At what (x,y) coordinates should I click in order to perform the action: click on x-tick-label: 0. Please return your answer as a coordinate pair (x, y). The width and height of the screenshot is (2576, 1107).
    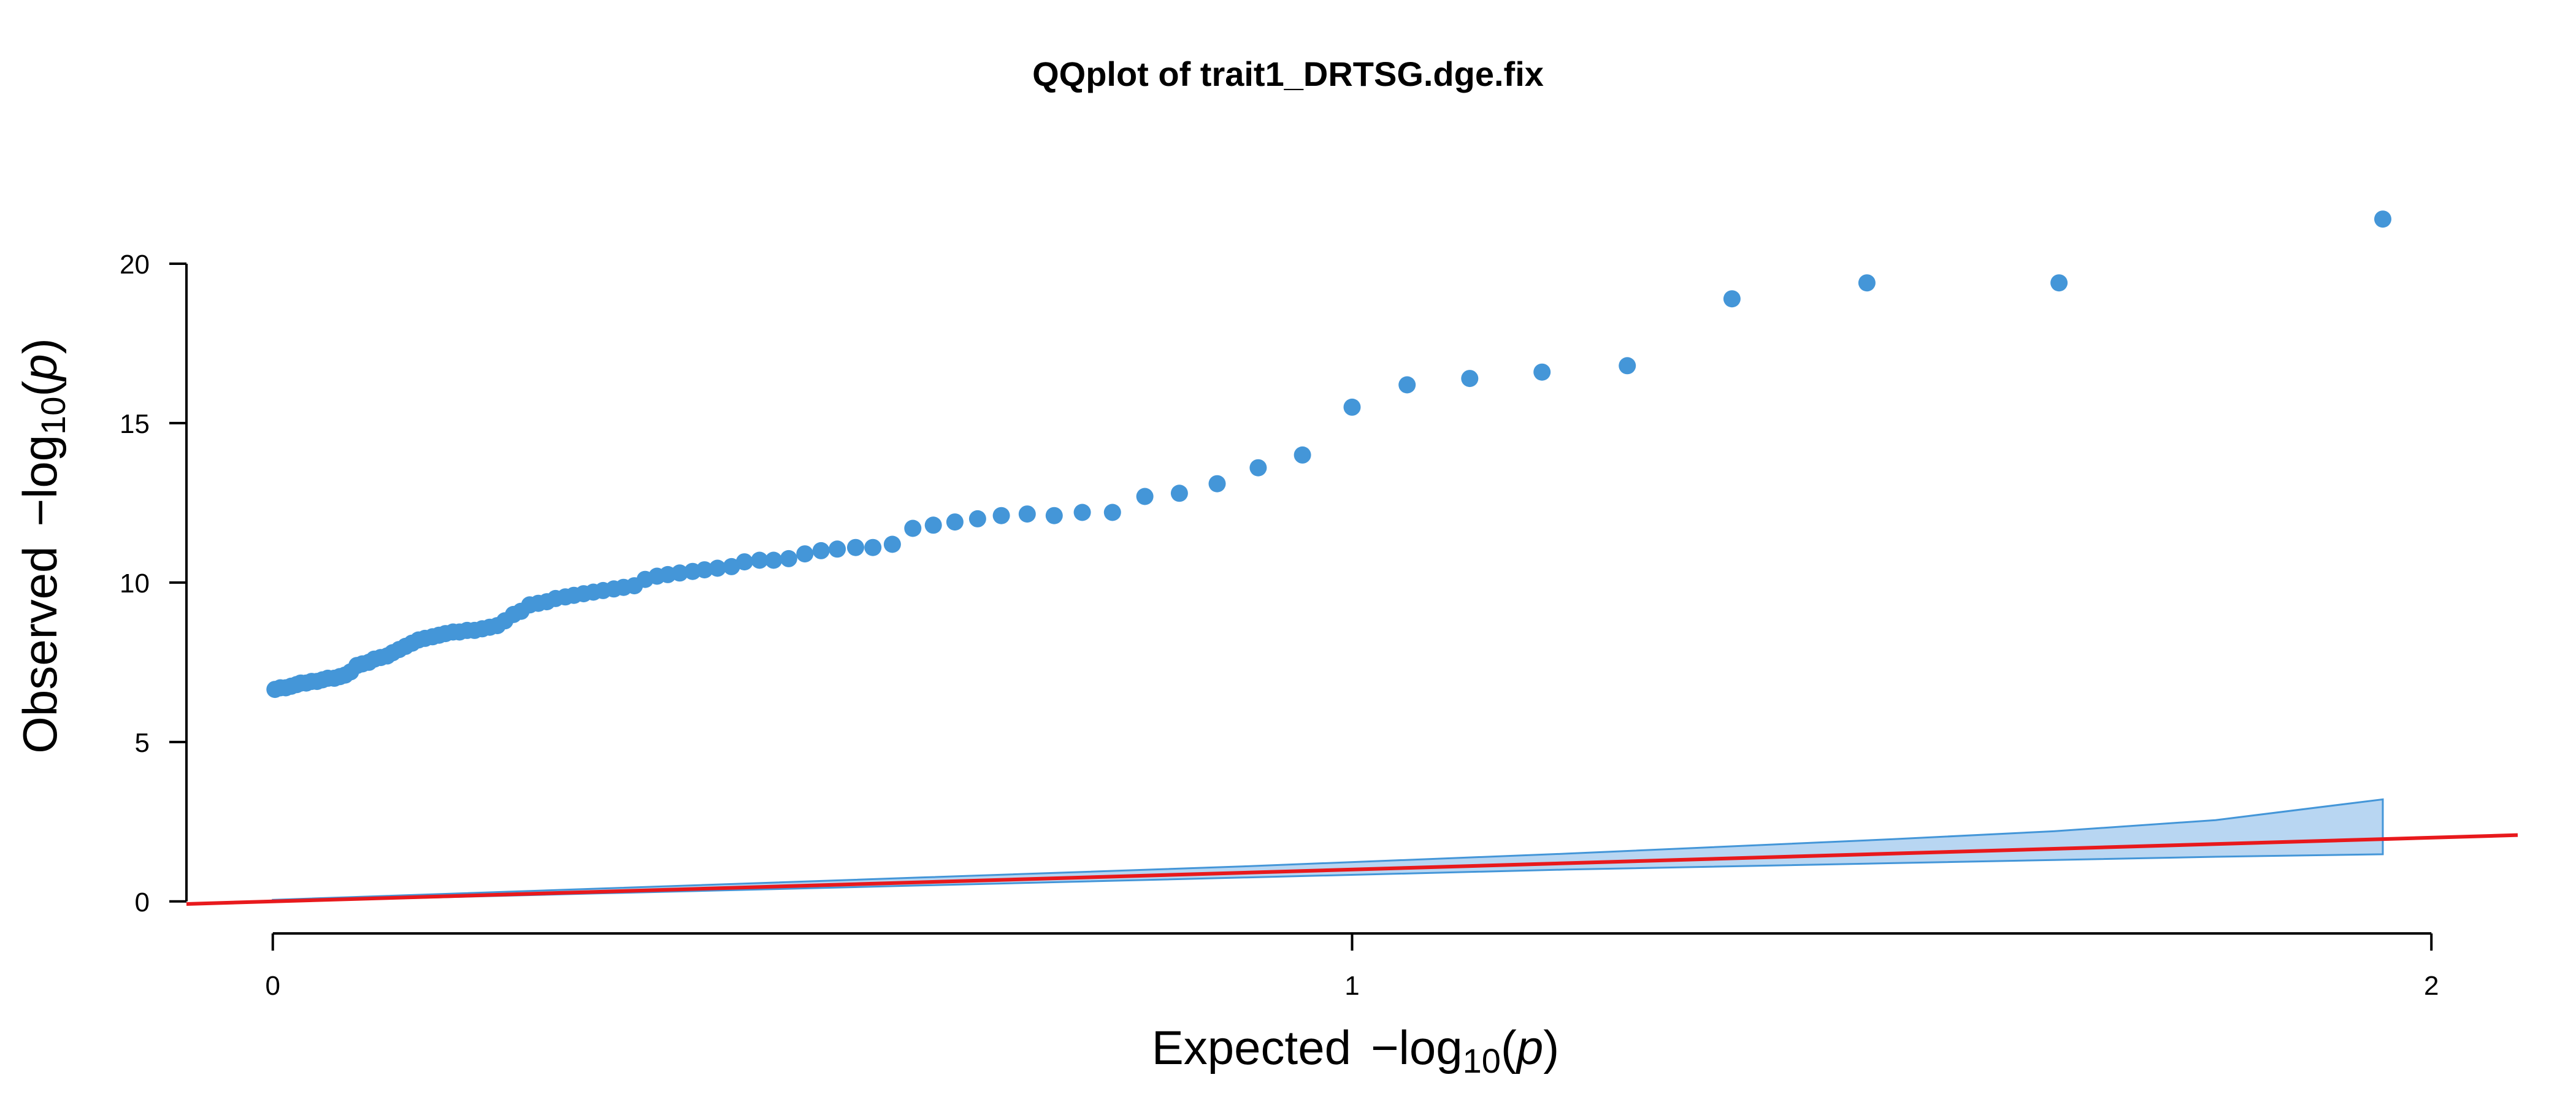
    Looking at the image, I should click on (273, 986).